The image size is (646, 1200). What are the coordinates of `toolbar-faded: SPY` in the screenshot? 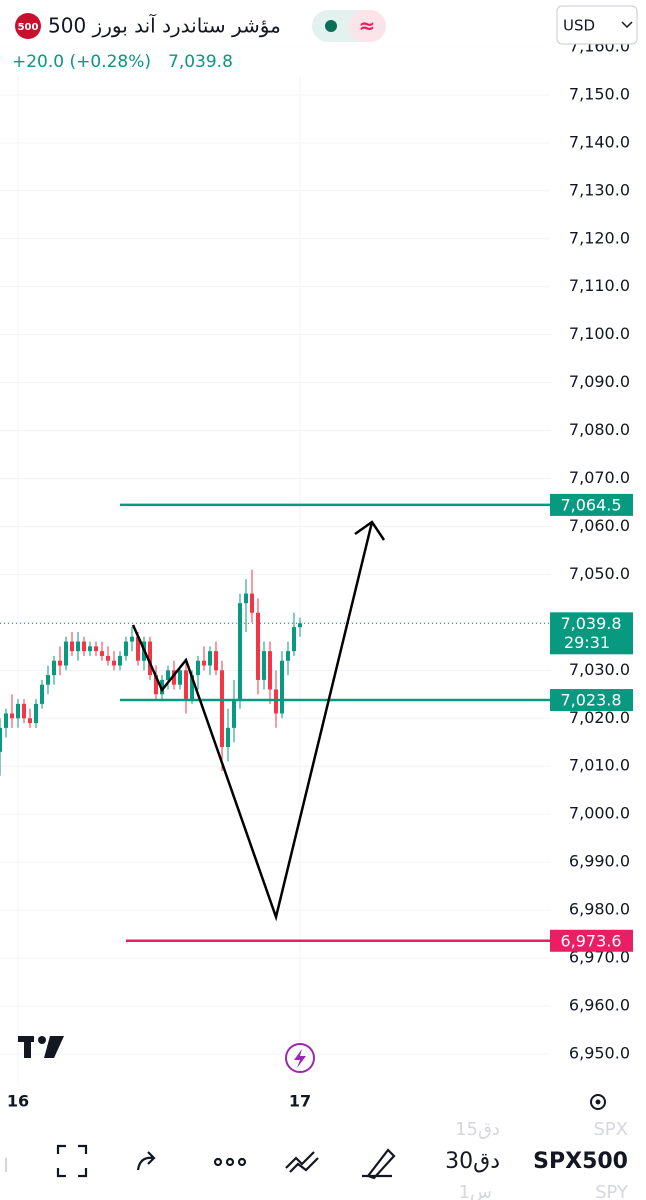 It's located at (612, 1191).